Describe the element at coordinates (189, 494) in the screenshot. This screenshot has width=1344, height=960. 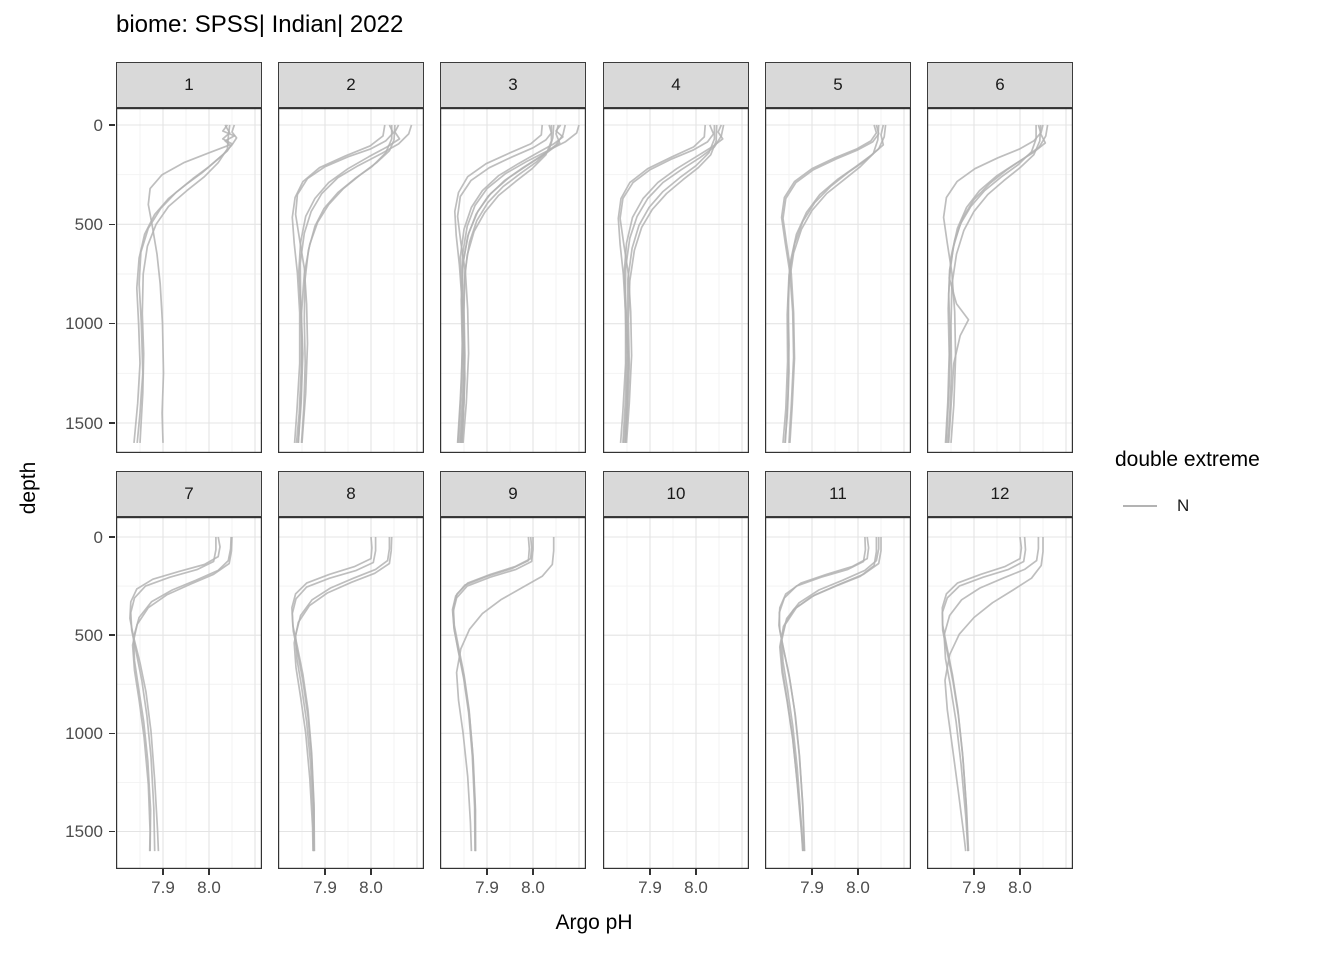
I see `facet-strip: 7` at that location.